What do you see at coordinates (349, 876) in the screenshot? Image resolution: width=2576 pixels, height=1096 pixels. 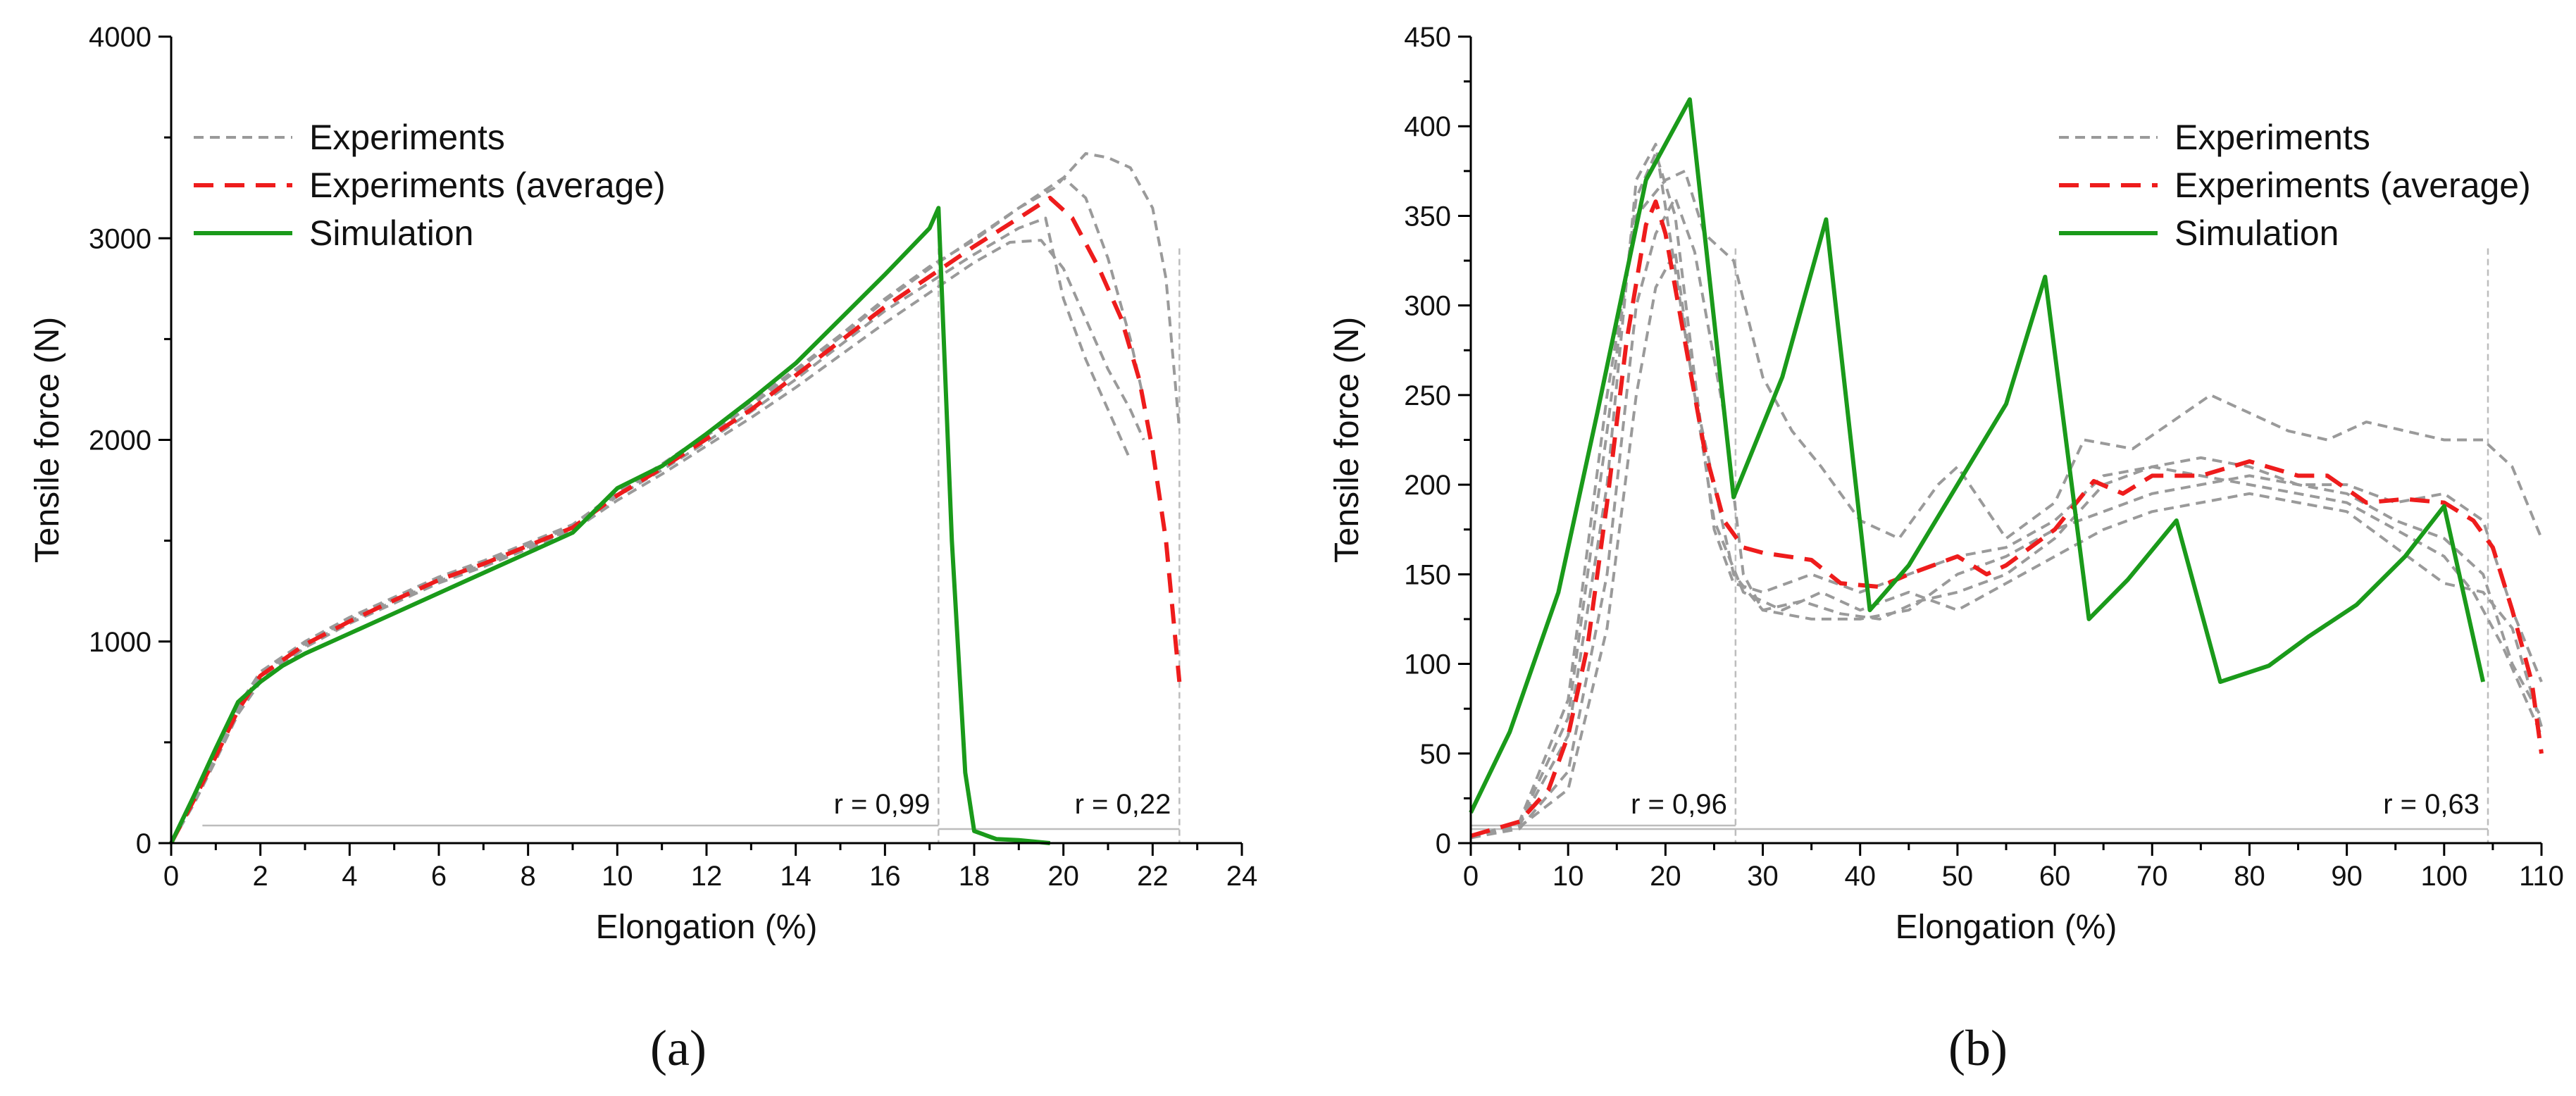 I see `x-tick-label: 4` at bounding box center [349, 876].